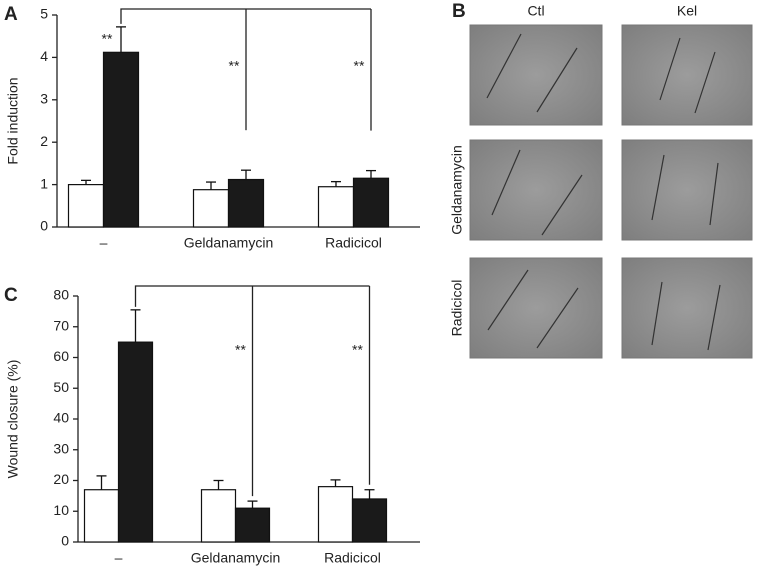  Describe the element at coordinates (13, 419) in the screenshot. I see `y-axis-label: Wound closure (%)` at that location.